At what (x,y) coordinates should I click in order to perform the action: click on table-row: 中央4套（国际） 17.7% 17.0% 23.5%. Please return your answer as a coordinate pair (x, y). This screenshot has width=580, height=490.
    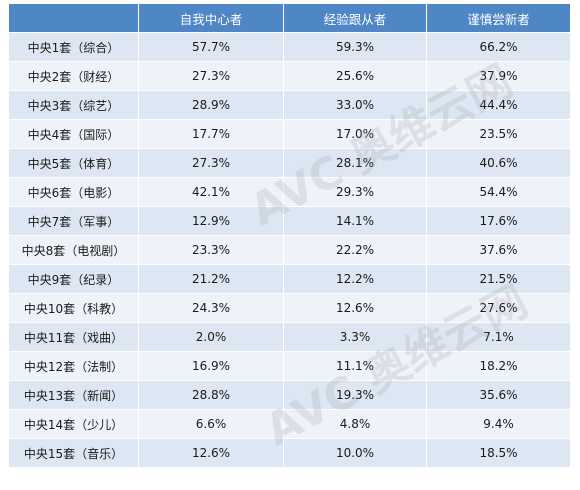
    Looking at the image, I should click on (289, 134).